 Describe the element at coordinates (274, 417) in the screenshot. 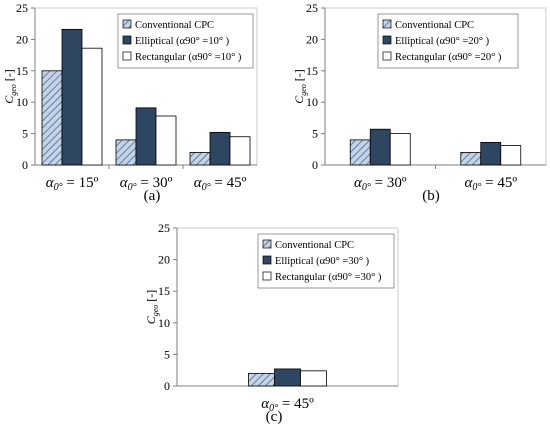

I see `panel-label: (c)` at that location.